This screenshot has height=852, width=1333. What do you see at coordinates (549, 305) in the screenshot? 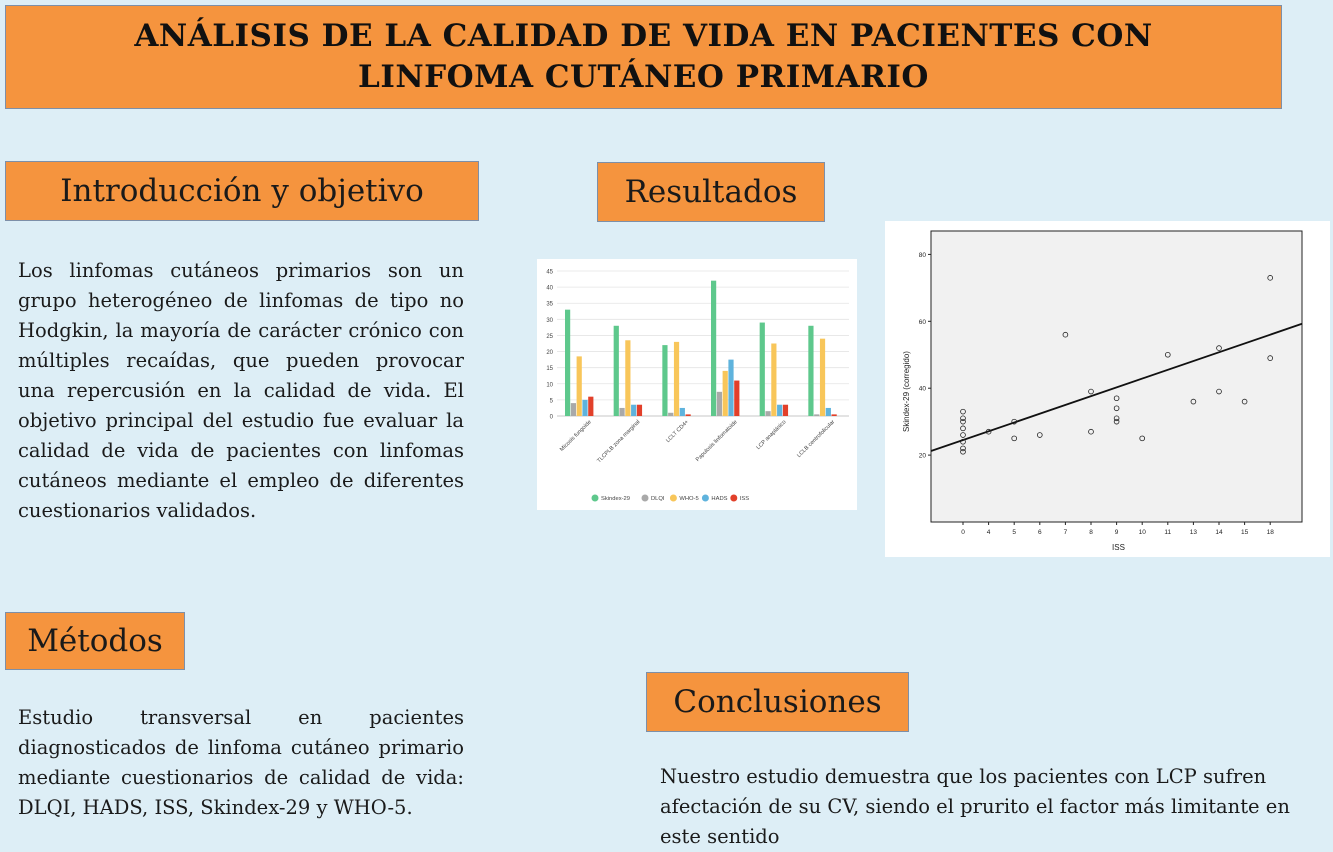
I see `bar-y-tick-label: 35` at bounding box center [549, 305].